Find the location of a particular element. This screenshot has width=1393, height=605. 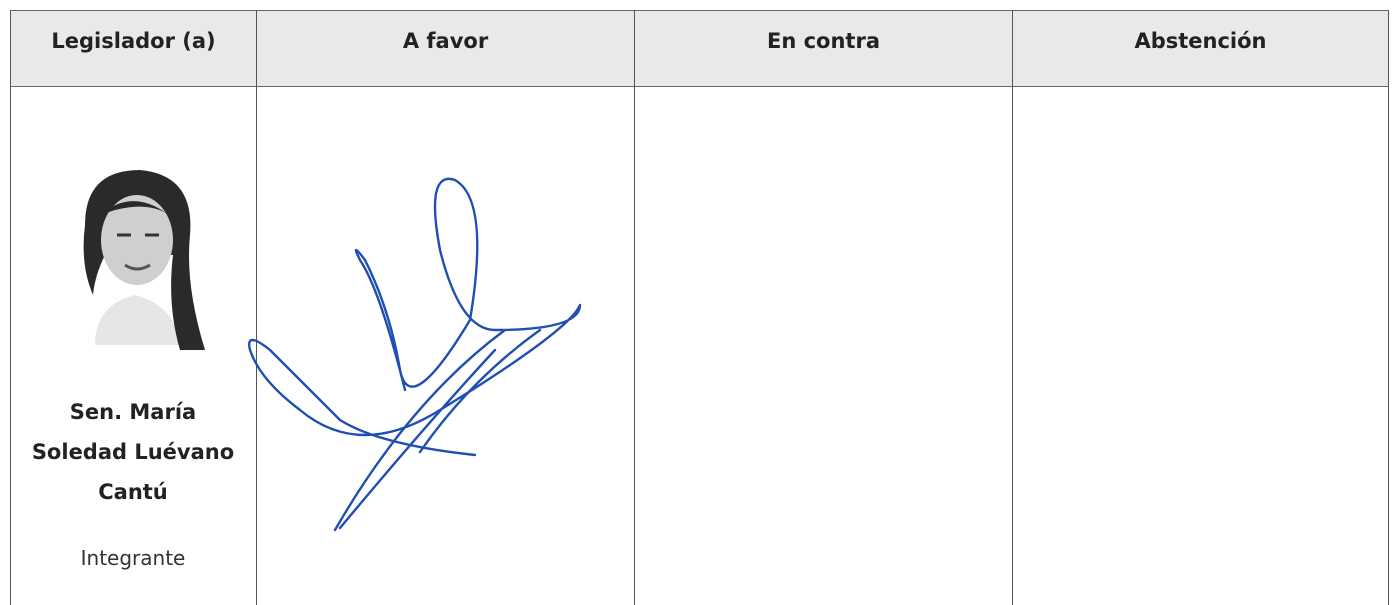

signature is located at coordinates (415, 354).